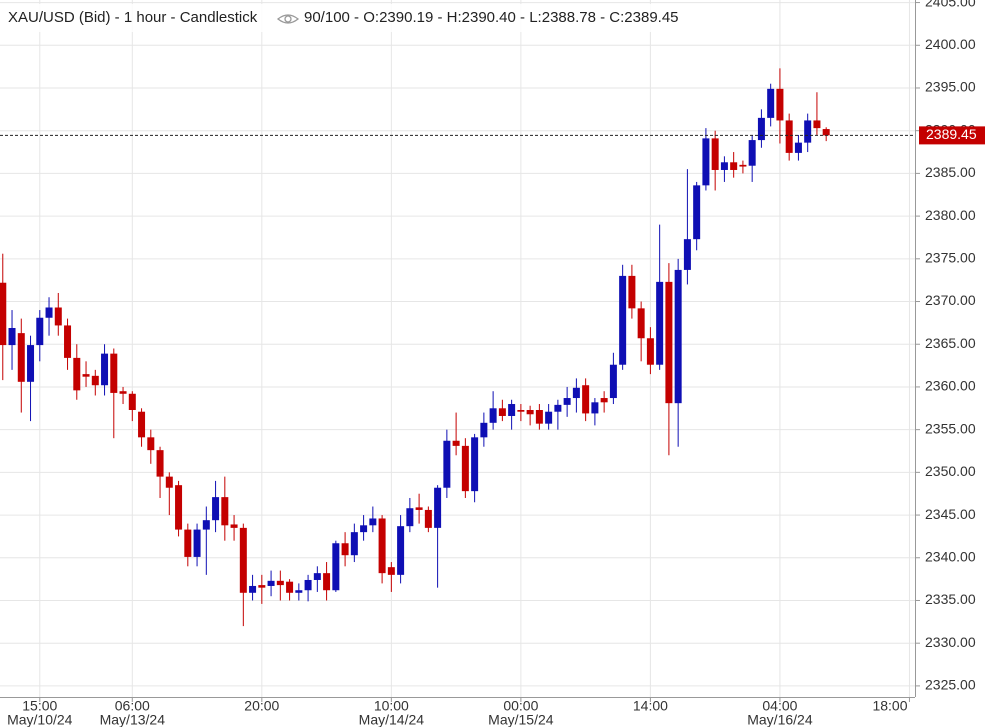  I want to click on last-price-label: 2389.45, so click(951, 134).